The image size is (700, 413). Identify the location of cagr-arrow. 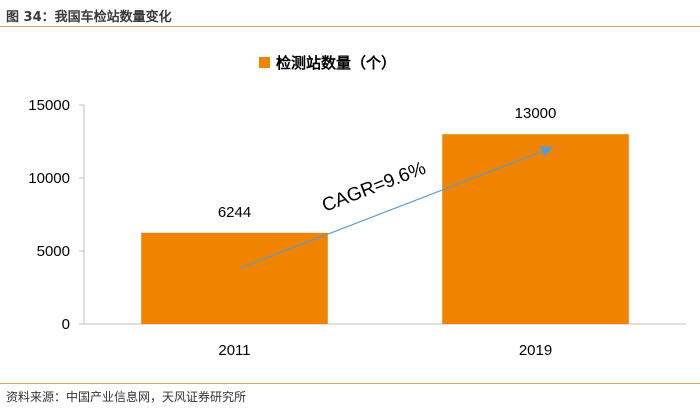
(396, 207).